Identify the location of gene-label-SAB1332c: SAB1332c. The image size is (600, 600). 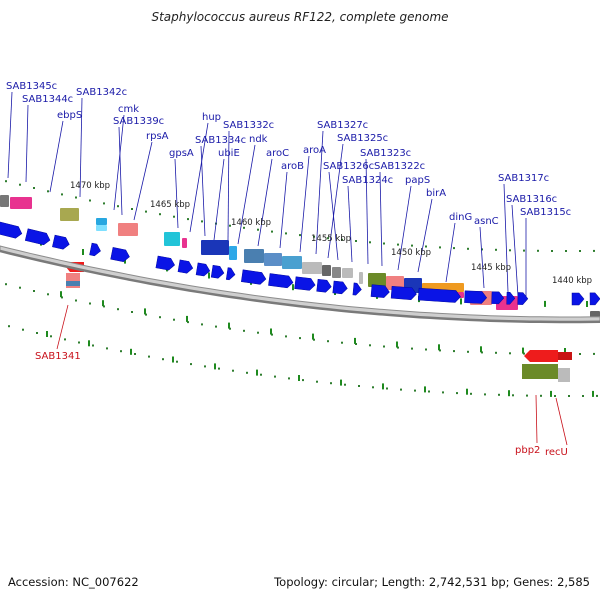
(248, 125).